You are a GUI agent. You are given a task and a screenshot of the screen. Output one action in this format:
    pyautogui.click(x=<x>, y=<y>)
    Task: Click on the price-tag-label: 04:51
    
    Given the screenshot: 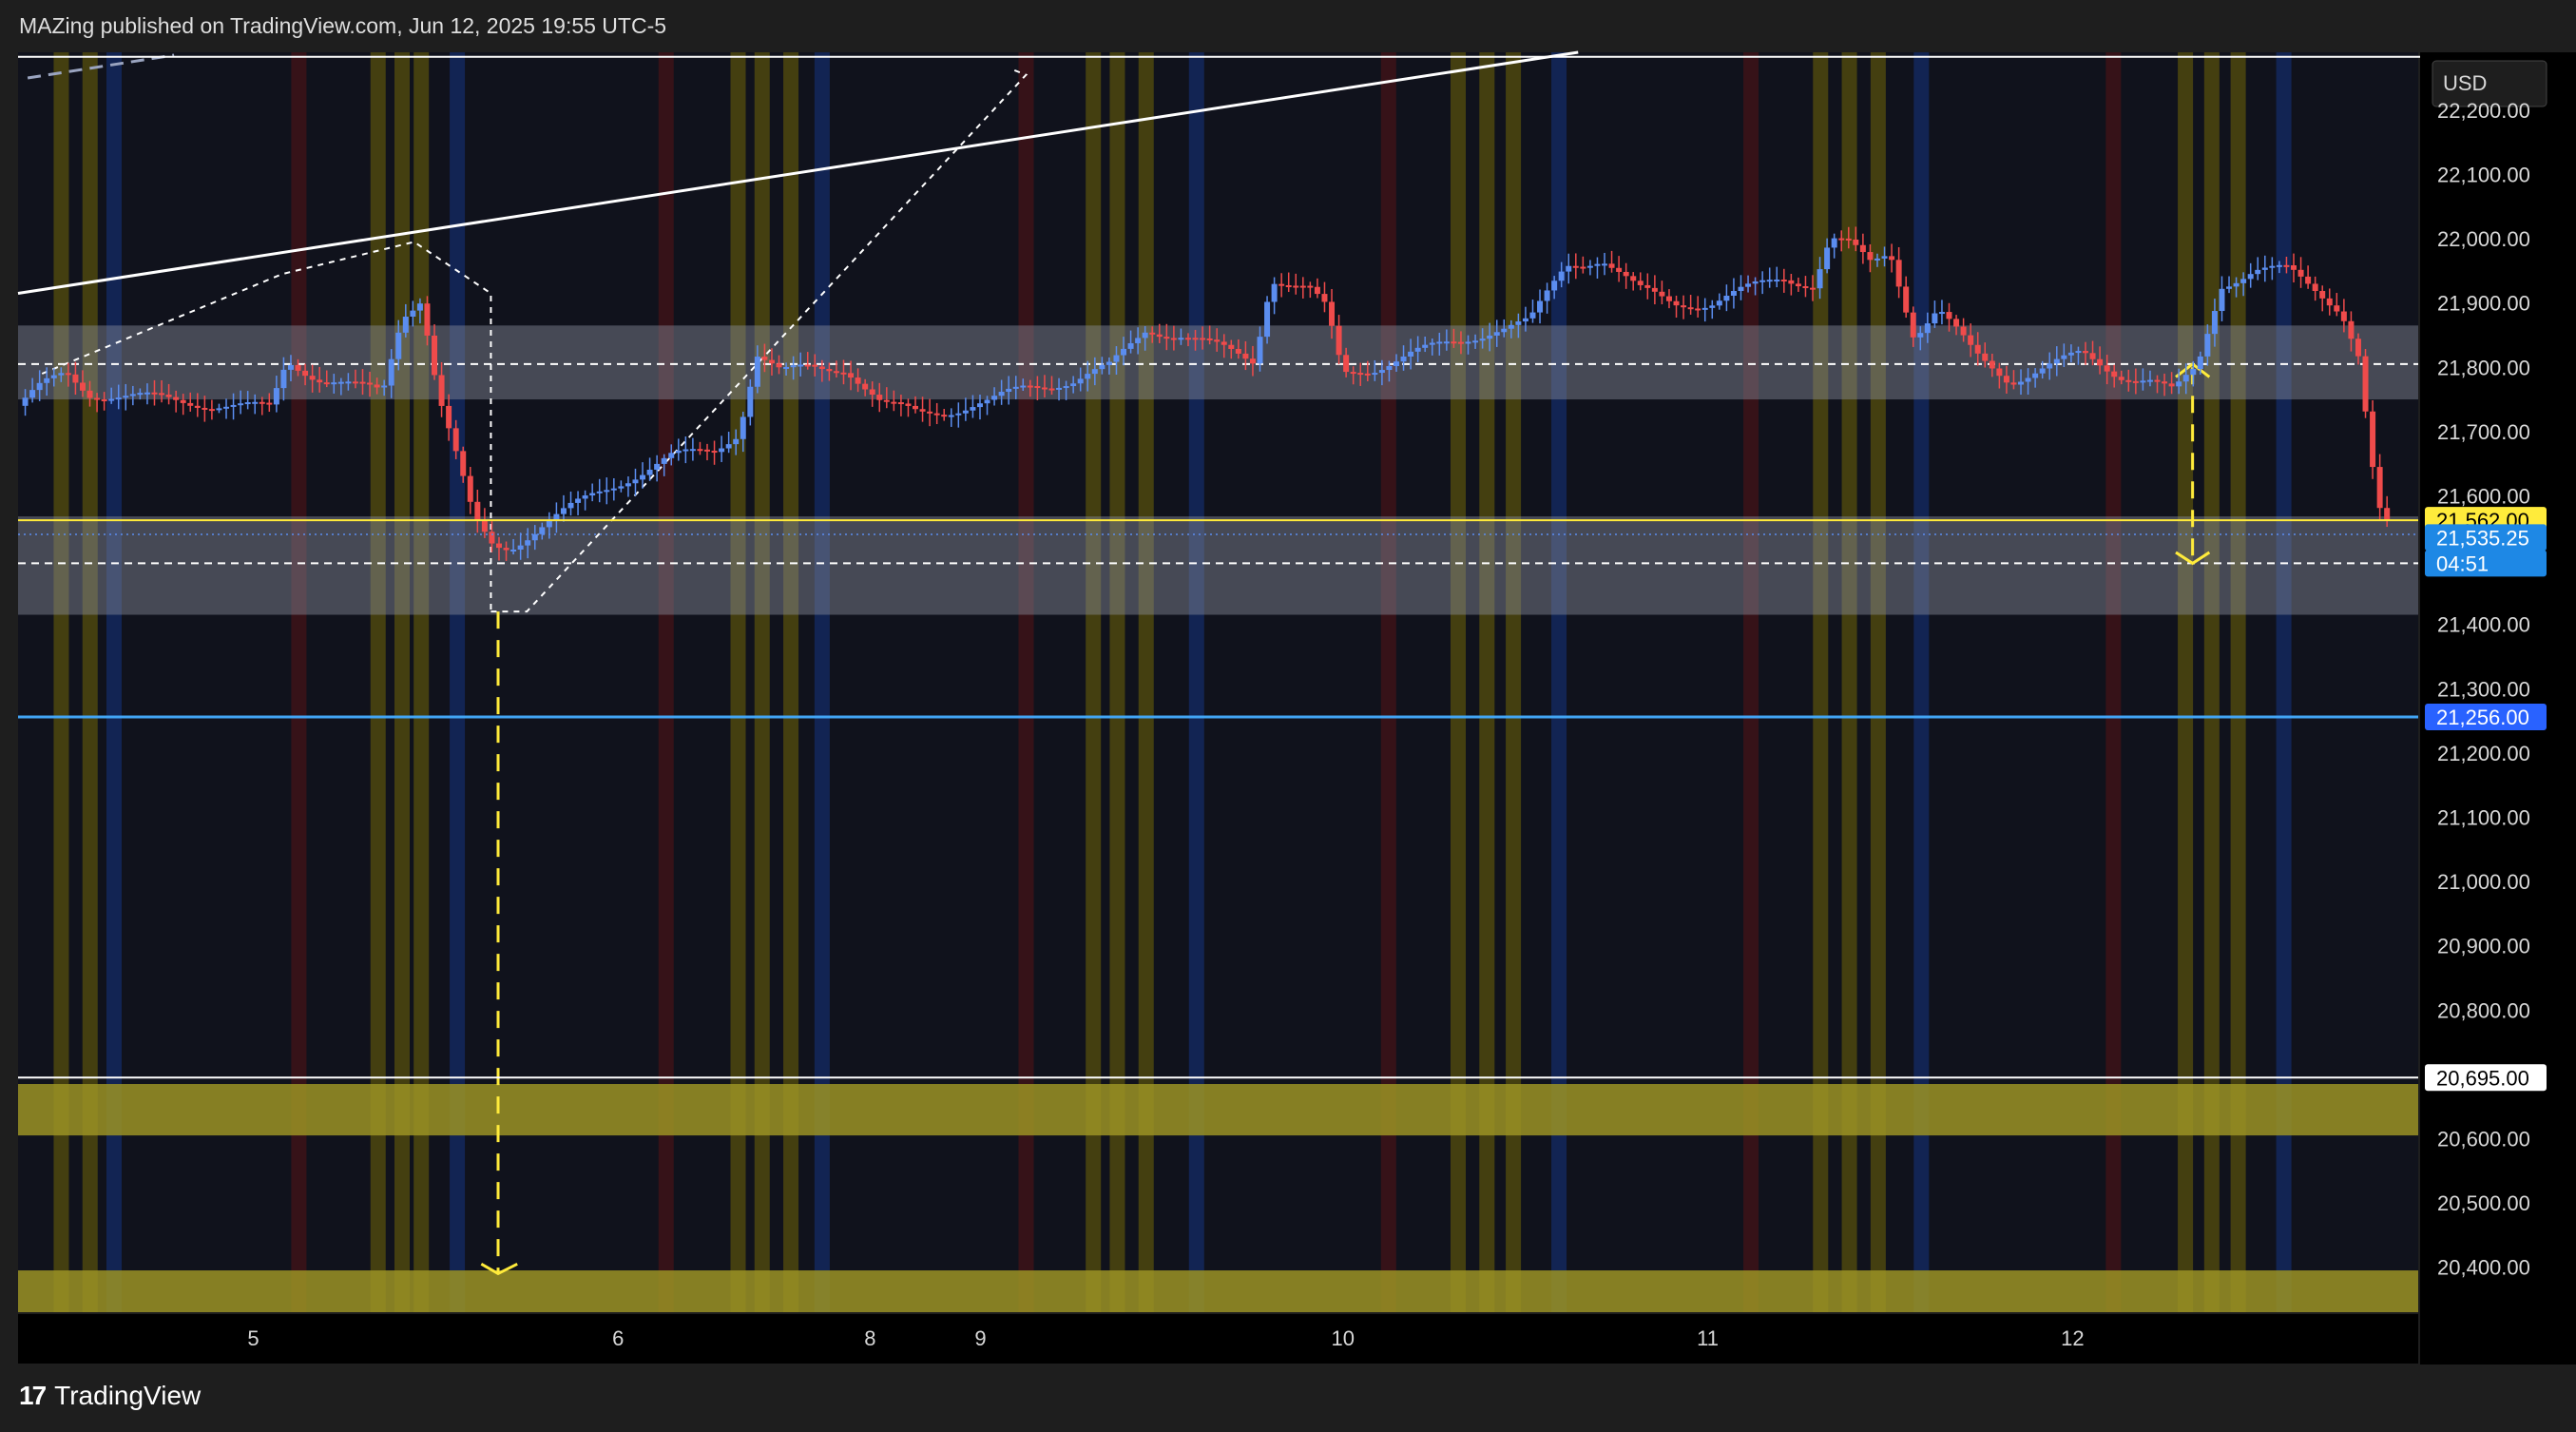 What is the action you would take?
    pyautogui.click(x=2462, y=563)
    